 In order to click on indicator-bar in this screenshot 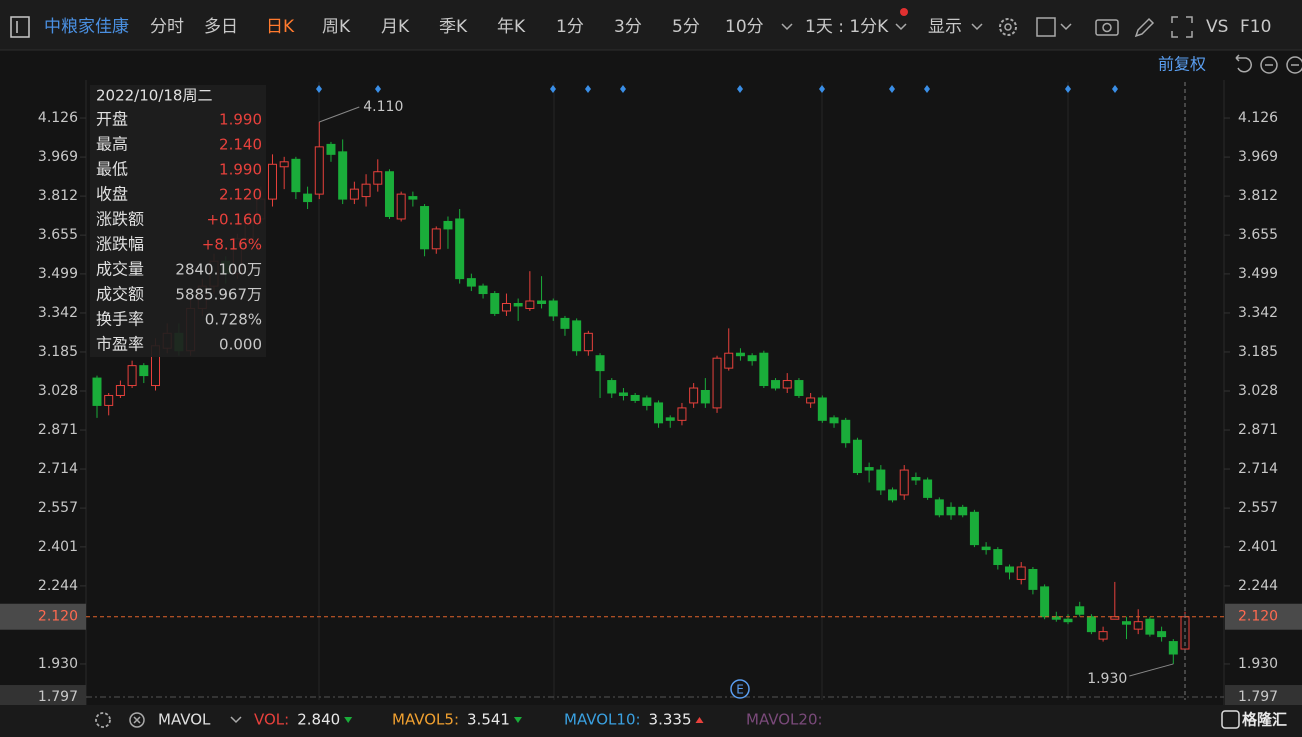, I will do `click(651, 721)`.